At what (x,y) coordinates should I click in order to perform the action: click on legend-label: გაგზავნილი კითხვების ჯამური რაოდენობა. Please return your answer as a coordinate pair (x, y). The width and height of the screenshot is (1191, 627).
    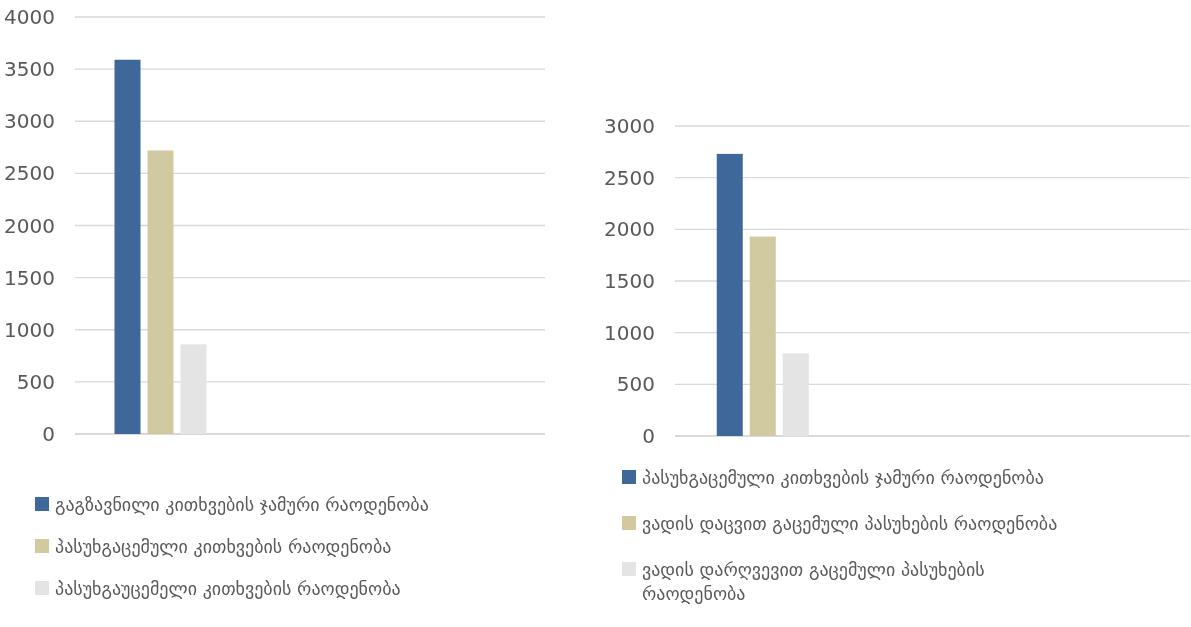
    Looking at the image, I should click on (242, 505).